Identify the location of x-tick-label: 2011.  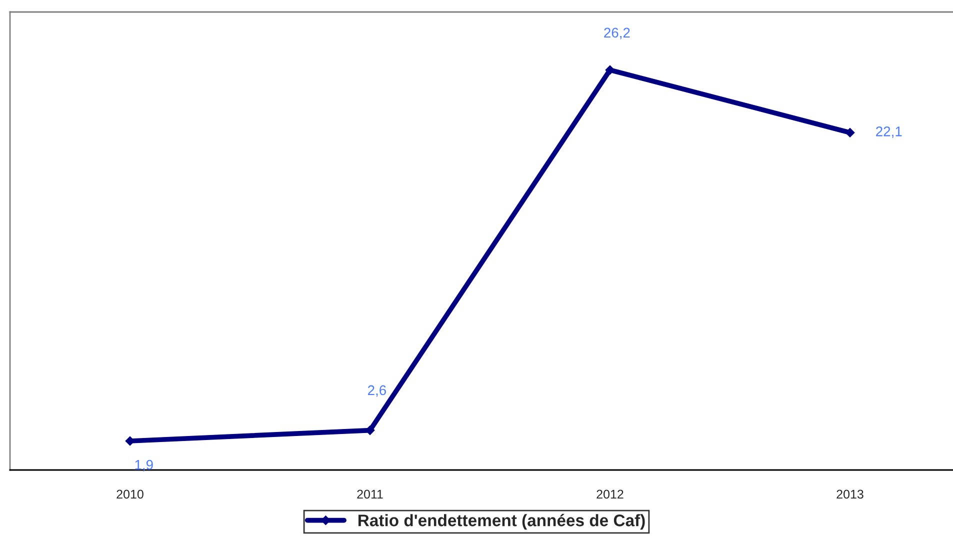
(370, 494).